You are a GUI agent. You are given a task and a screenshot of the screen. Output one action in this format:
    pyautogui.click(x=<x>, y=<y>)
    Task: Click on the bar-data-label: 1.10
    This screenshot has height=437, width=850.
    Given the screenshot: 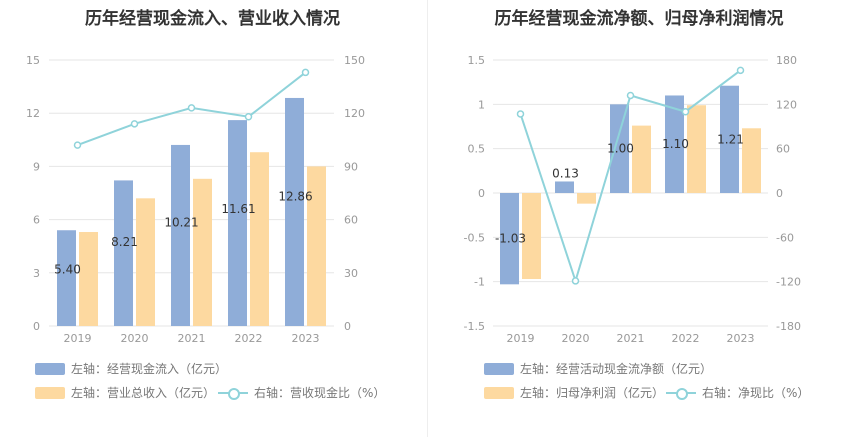 What is the action you would take?
    pyautogui.click(x=675, y=144)
    